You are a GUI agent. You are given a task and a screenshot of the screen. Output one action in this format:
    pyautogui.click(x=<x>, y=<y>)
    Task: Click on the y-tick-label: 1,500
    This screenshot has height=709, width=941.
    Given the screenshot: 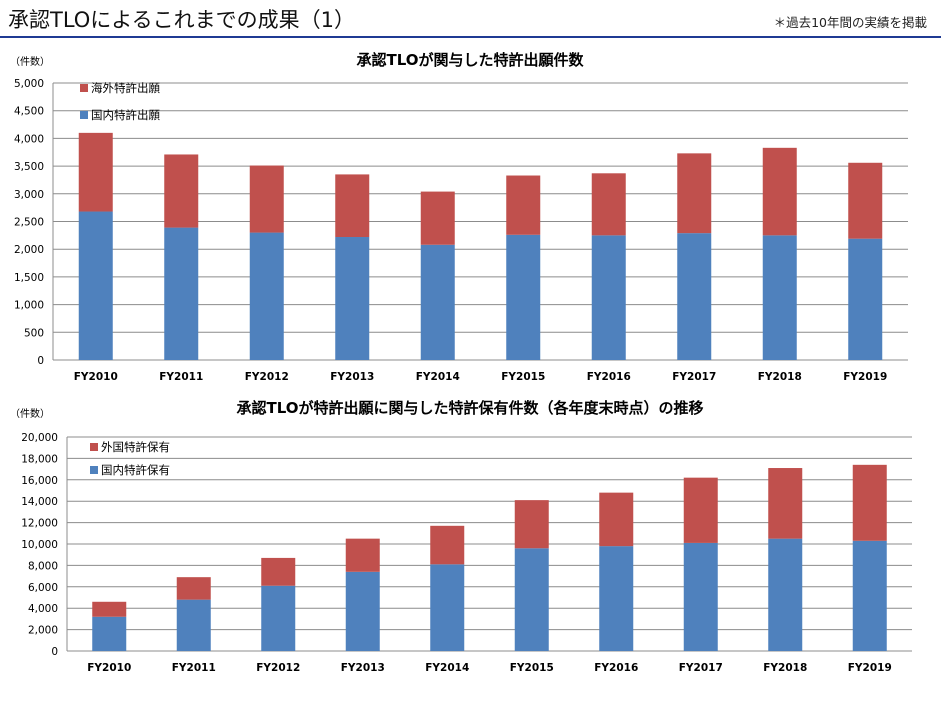 What is the action you would take?
    pyautogui.click(x=29, y=278)
    